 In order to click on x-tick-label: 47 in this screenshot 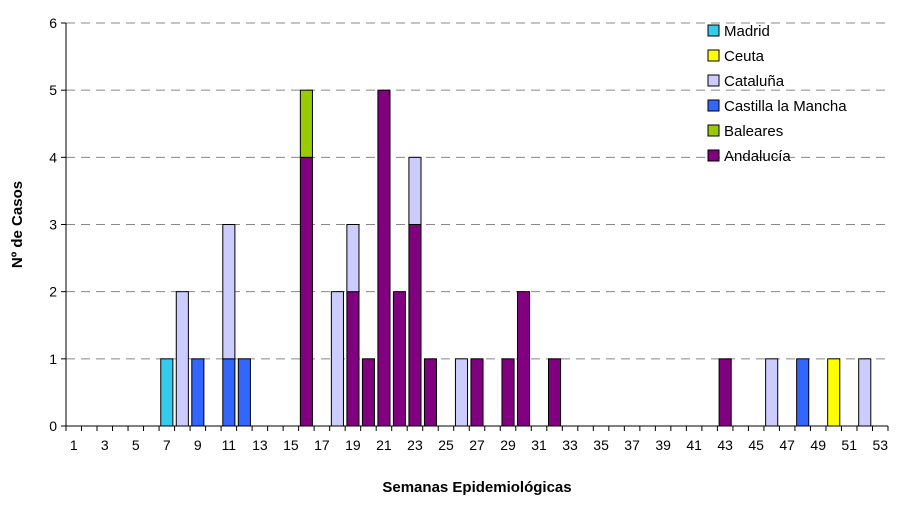, I will do `click(787, 445)`.